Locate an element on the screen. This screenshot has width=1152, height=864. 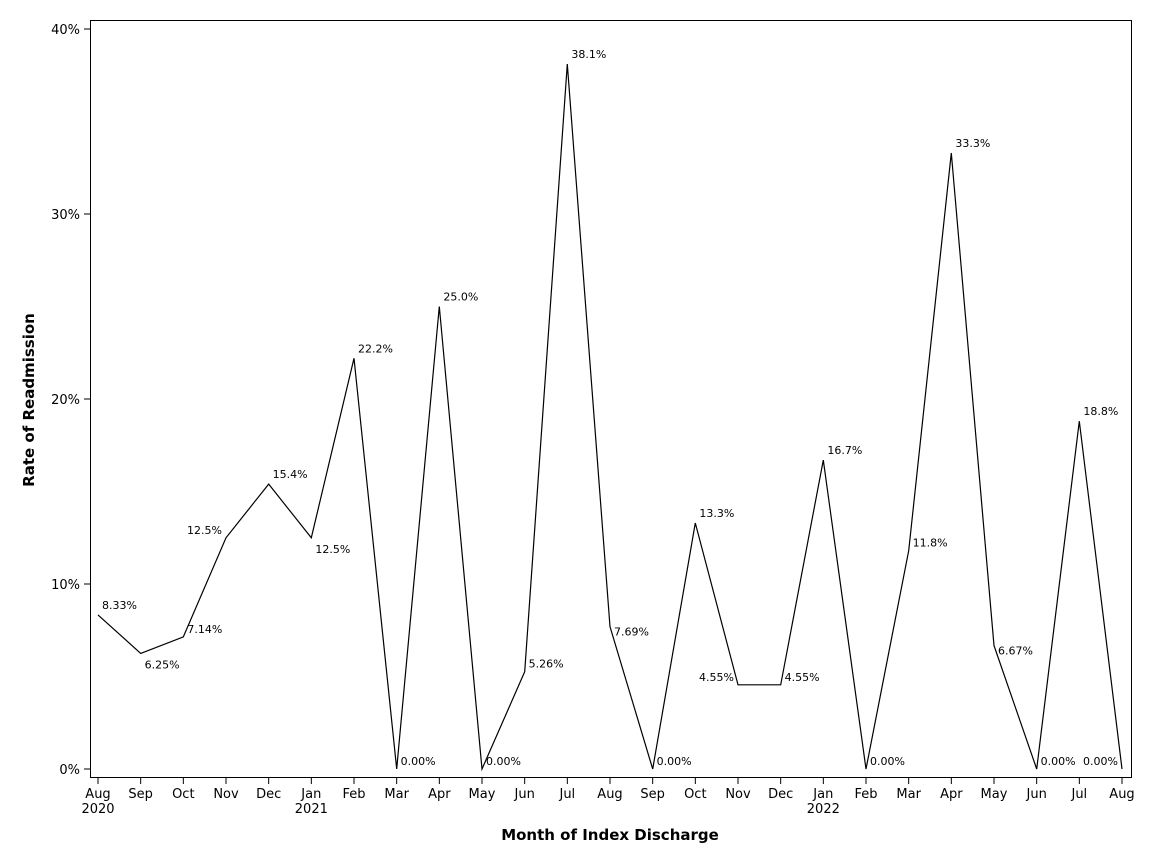
data-label: 7.69% is located at coordinates (631, 632).